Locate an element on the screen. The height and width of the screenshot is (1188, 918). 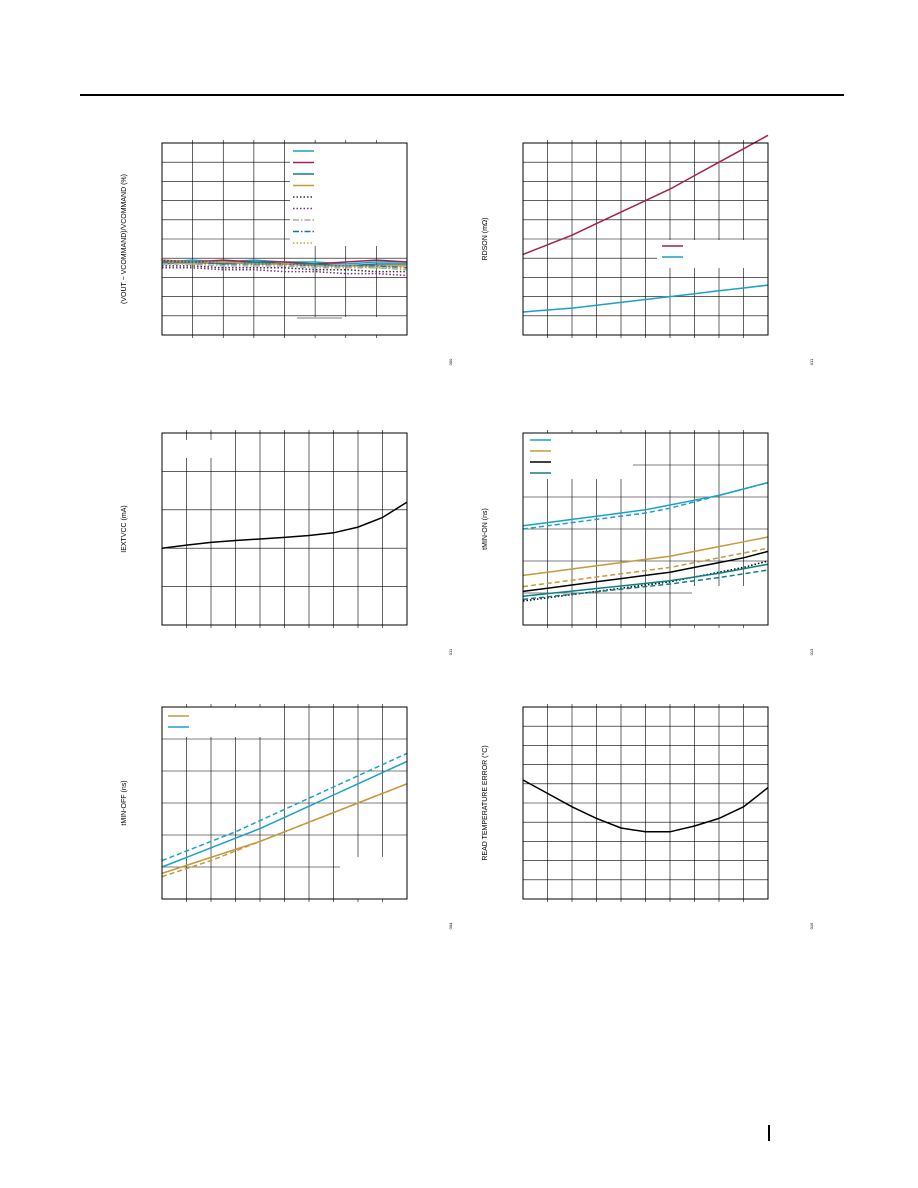
chart-tmin-off: tMIN-OFF (ns) 004 is located at coordinates (276, 817).